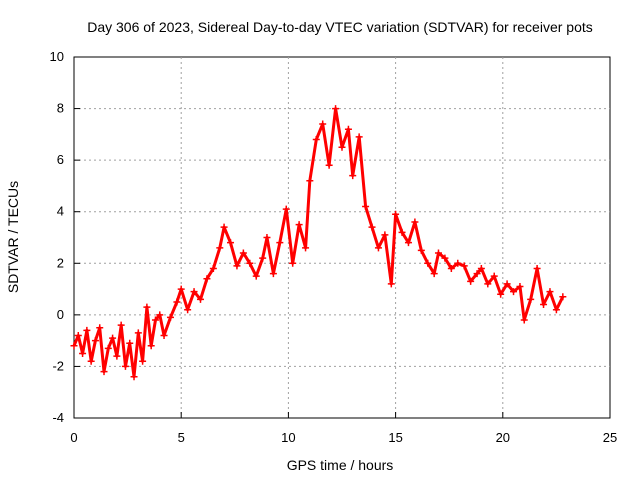  What do you see at coordinates (58, 365) in the screenshot?
I see `y-tick-label: -2` at bounding box center [58, 365].